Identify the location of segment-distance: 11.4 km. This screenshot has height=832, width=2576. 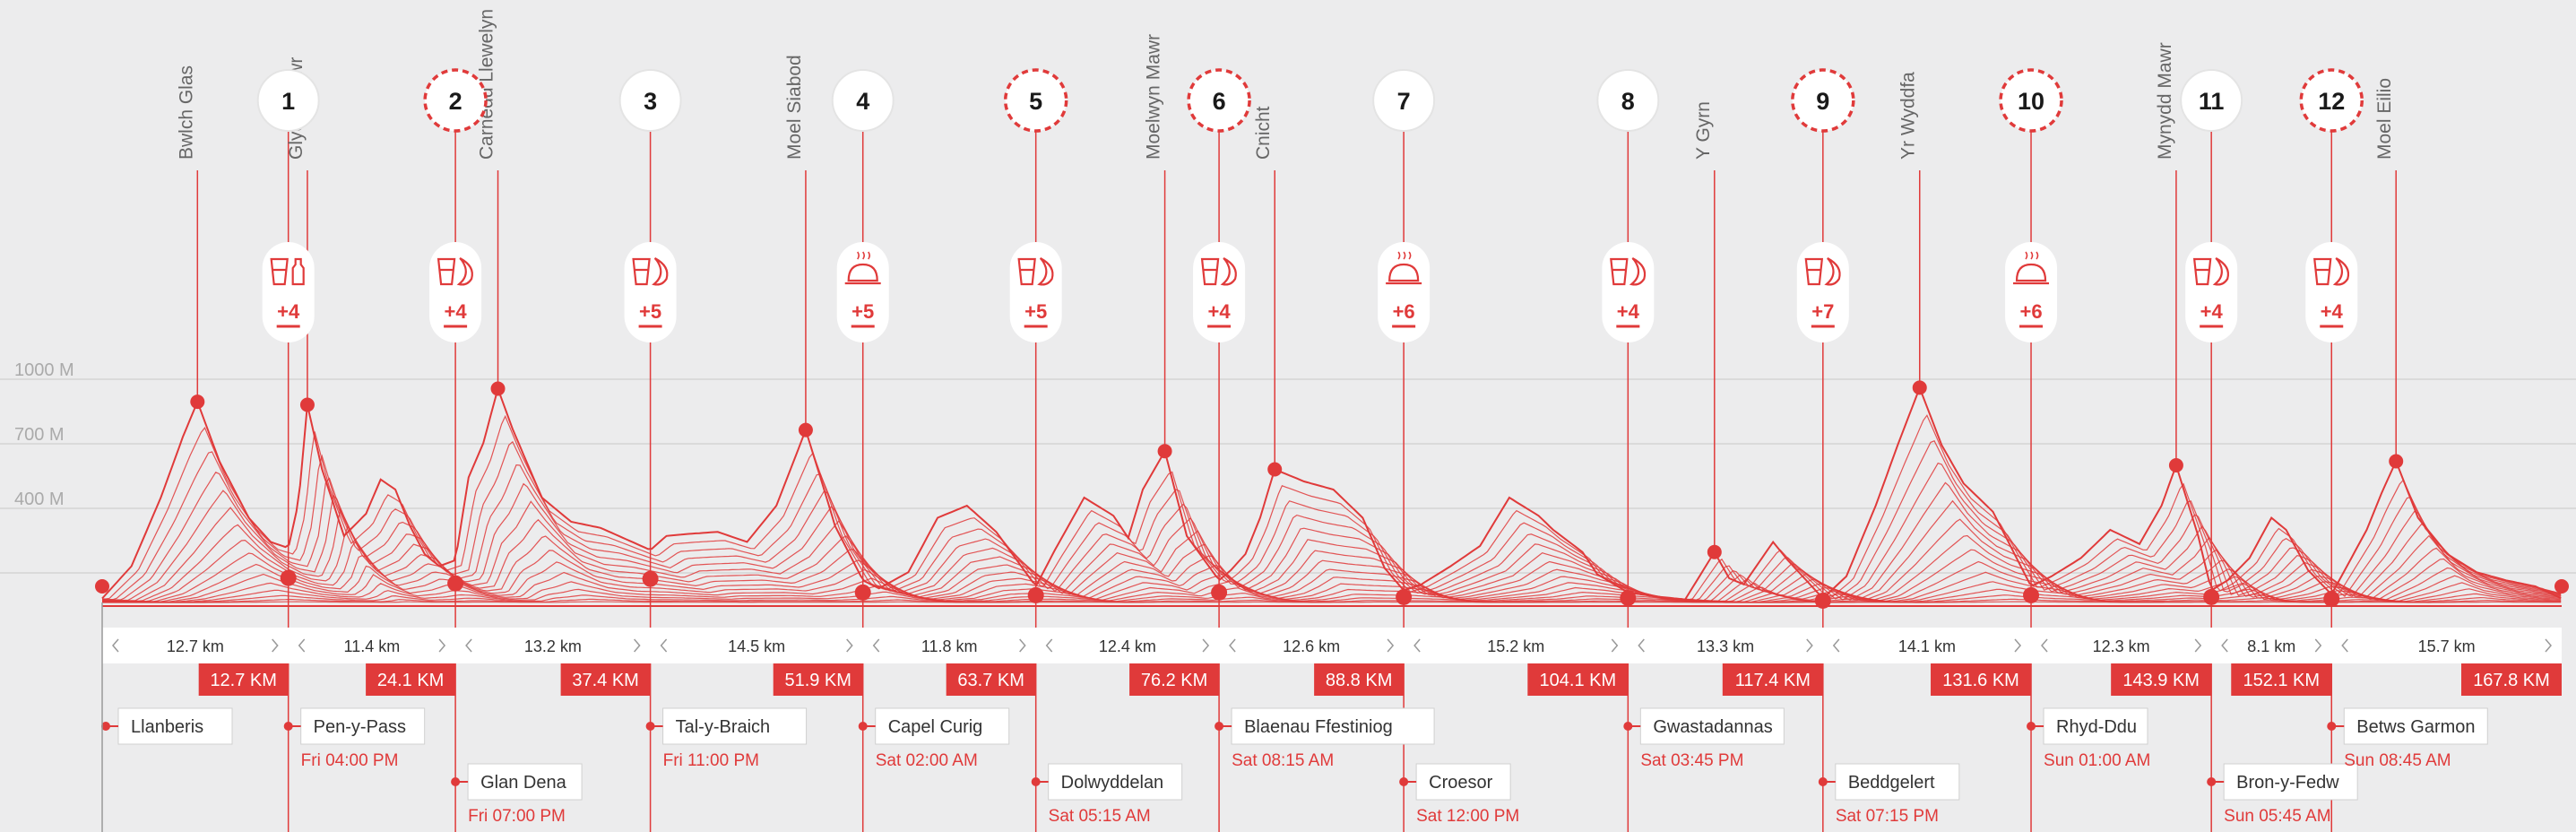
(372, 646).